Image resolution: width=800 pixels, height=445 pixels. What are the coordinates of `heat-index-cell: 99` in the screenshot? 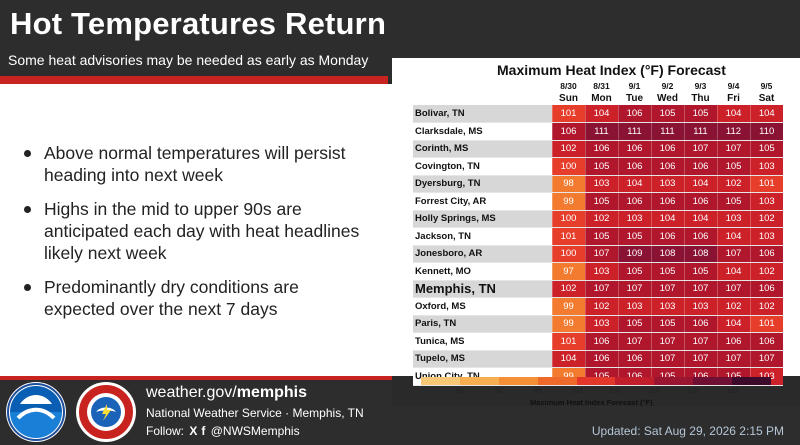 It's located at (568, 324).